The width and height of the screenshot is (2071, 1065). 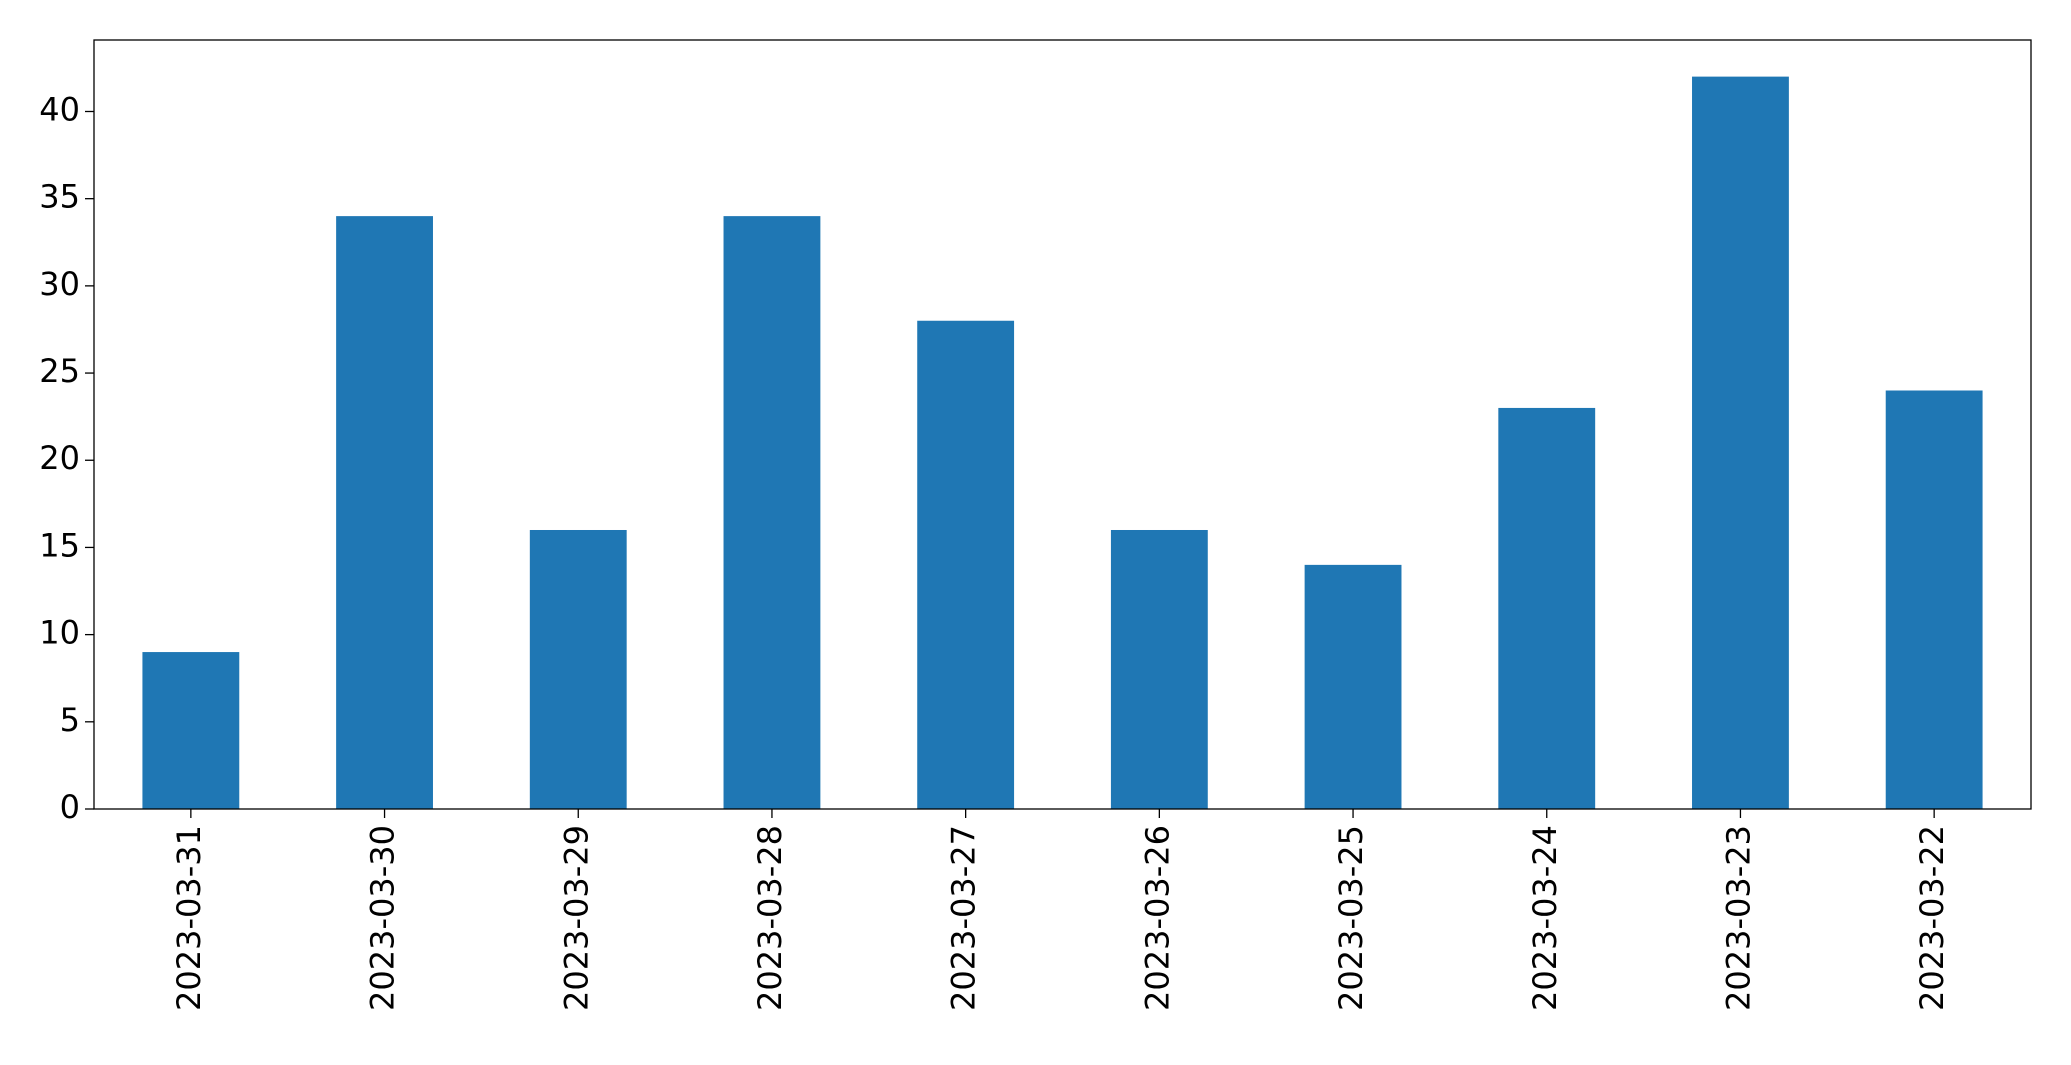 What do you see at coordinates (189, 918) in the screenshot?
I see `x-tick-label: 2023-03-31` at bounding box center [189, 918].